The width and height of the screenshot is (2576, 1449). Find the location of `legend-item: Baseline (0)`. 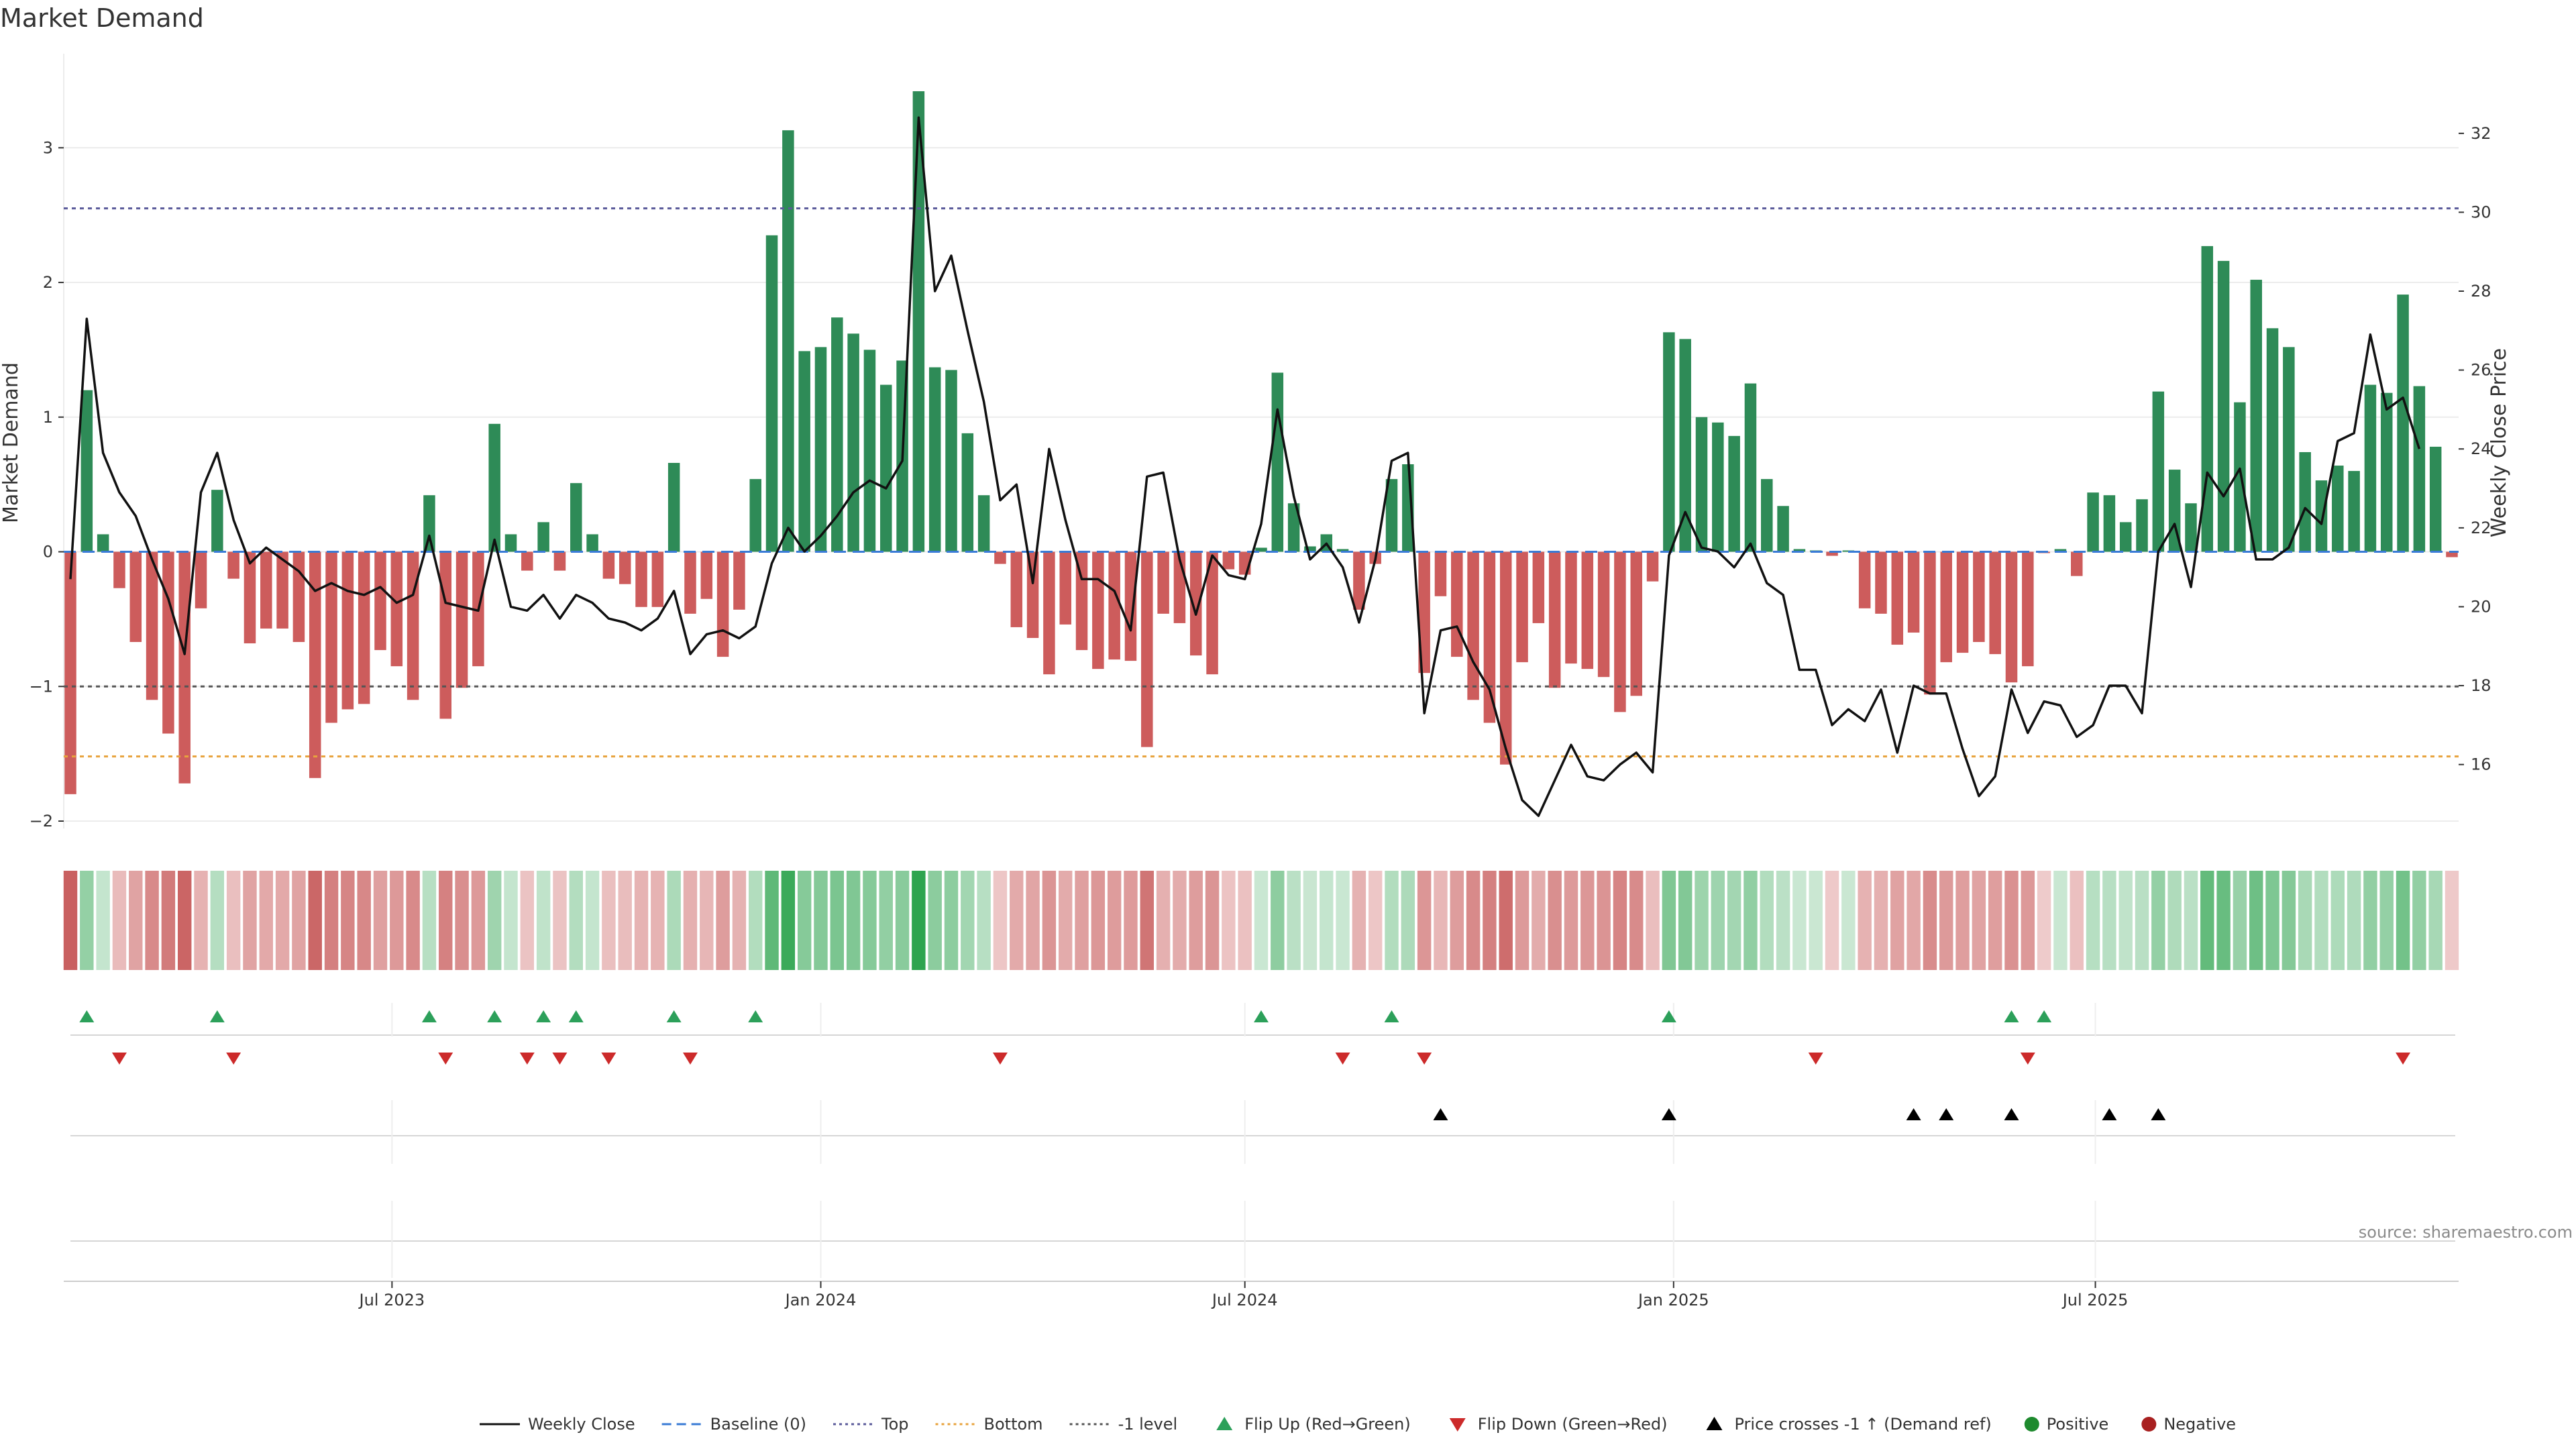

legend-item: Baseline (0) is located at coordinates (733, 1424).